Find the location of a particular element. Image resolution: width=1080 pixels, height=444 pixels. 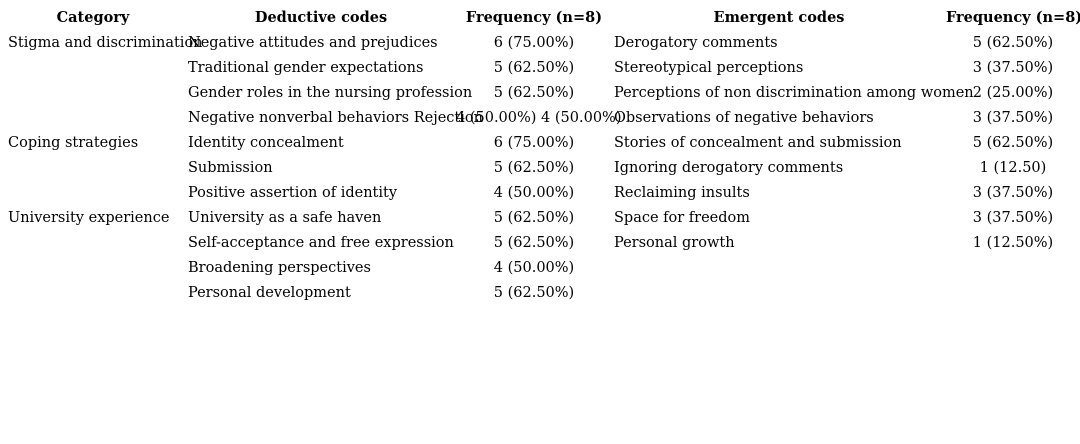

cell-freq1: 4 (50.00%) 4 (50.00%) is located at coordinates (539, 117).